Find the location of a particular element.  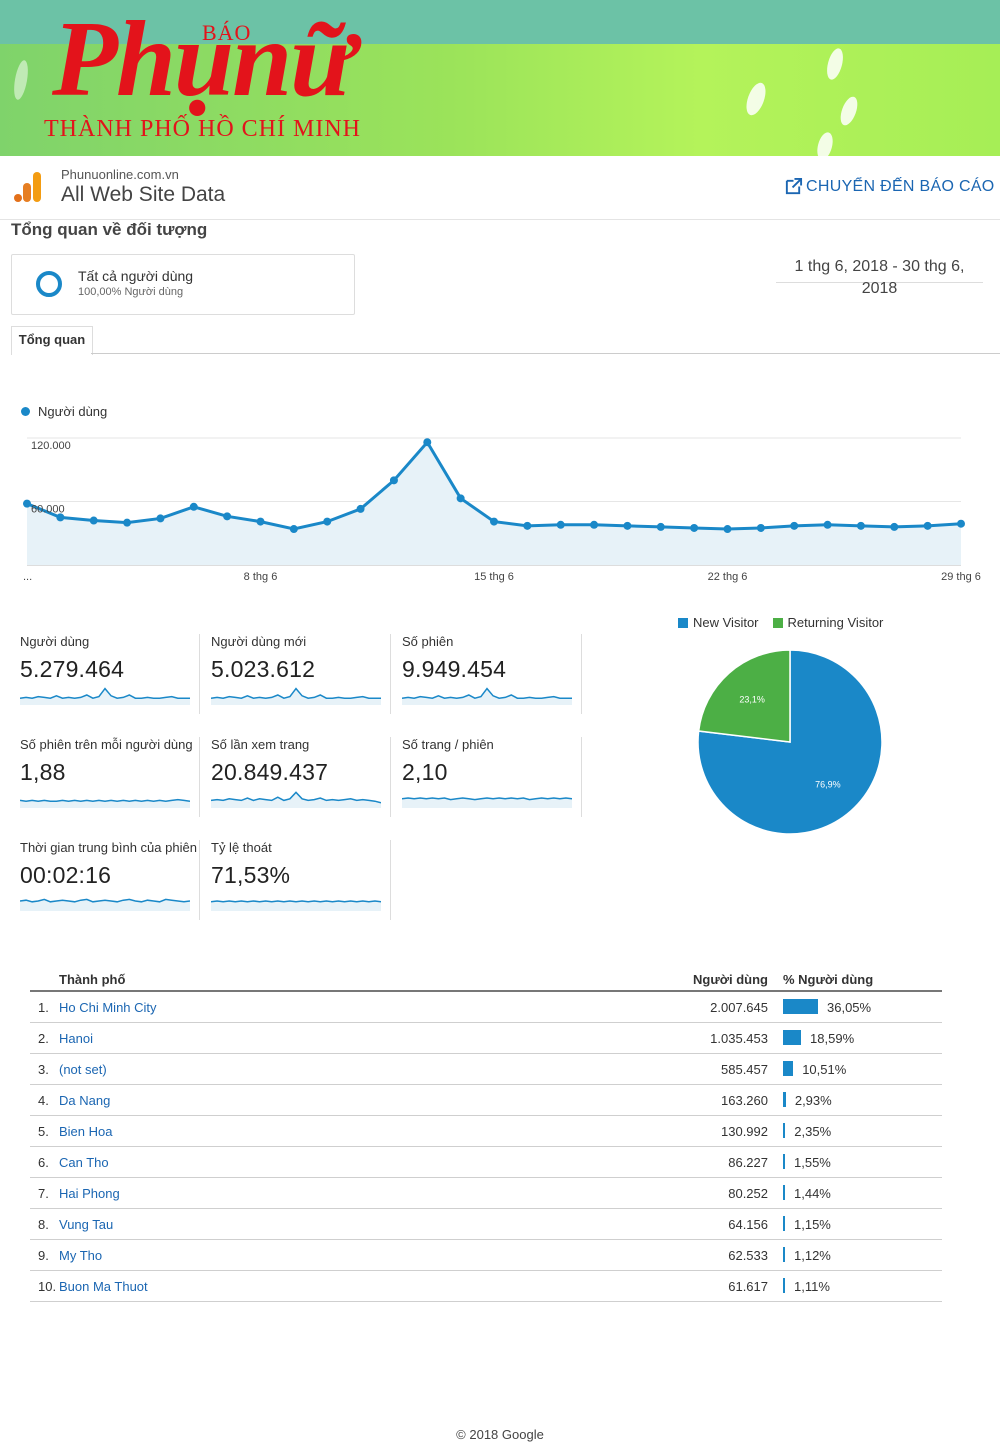

metric-tile: Người dùng 5.279.464 is located at coordinates (106, 669).